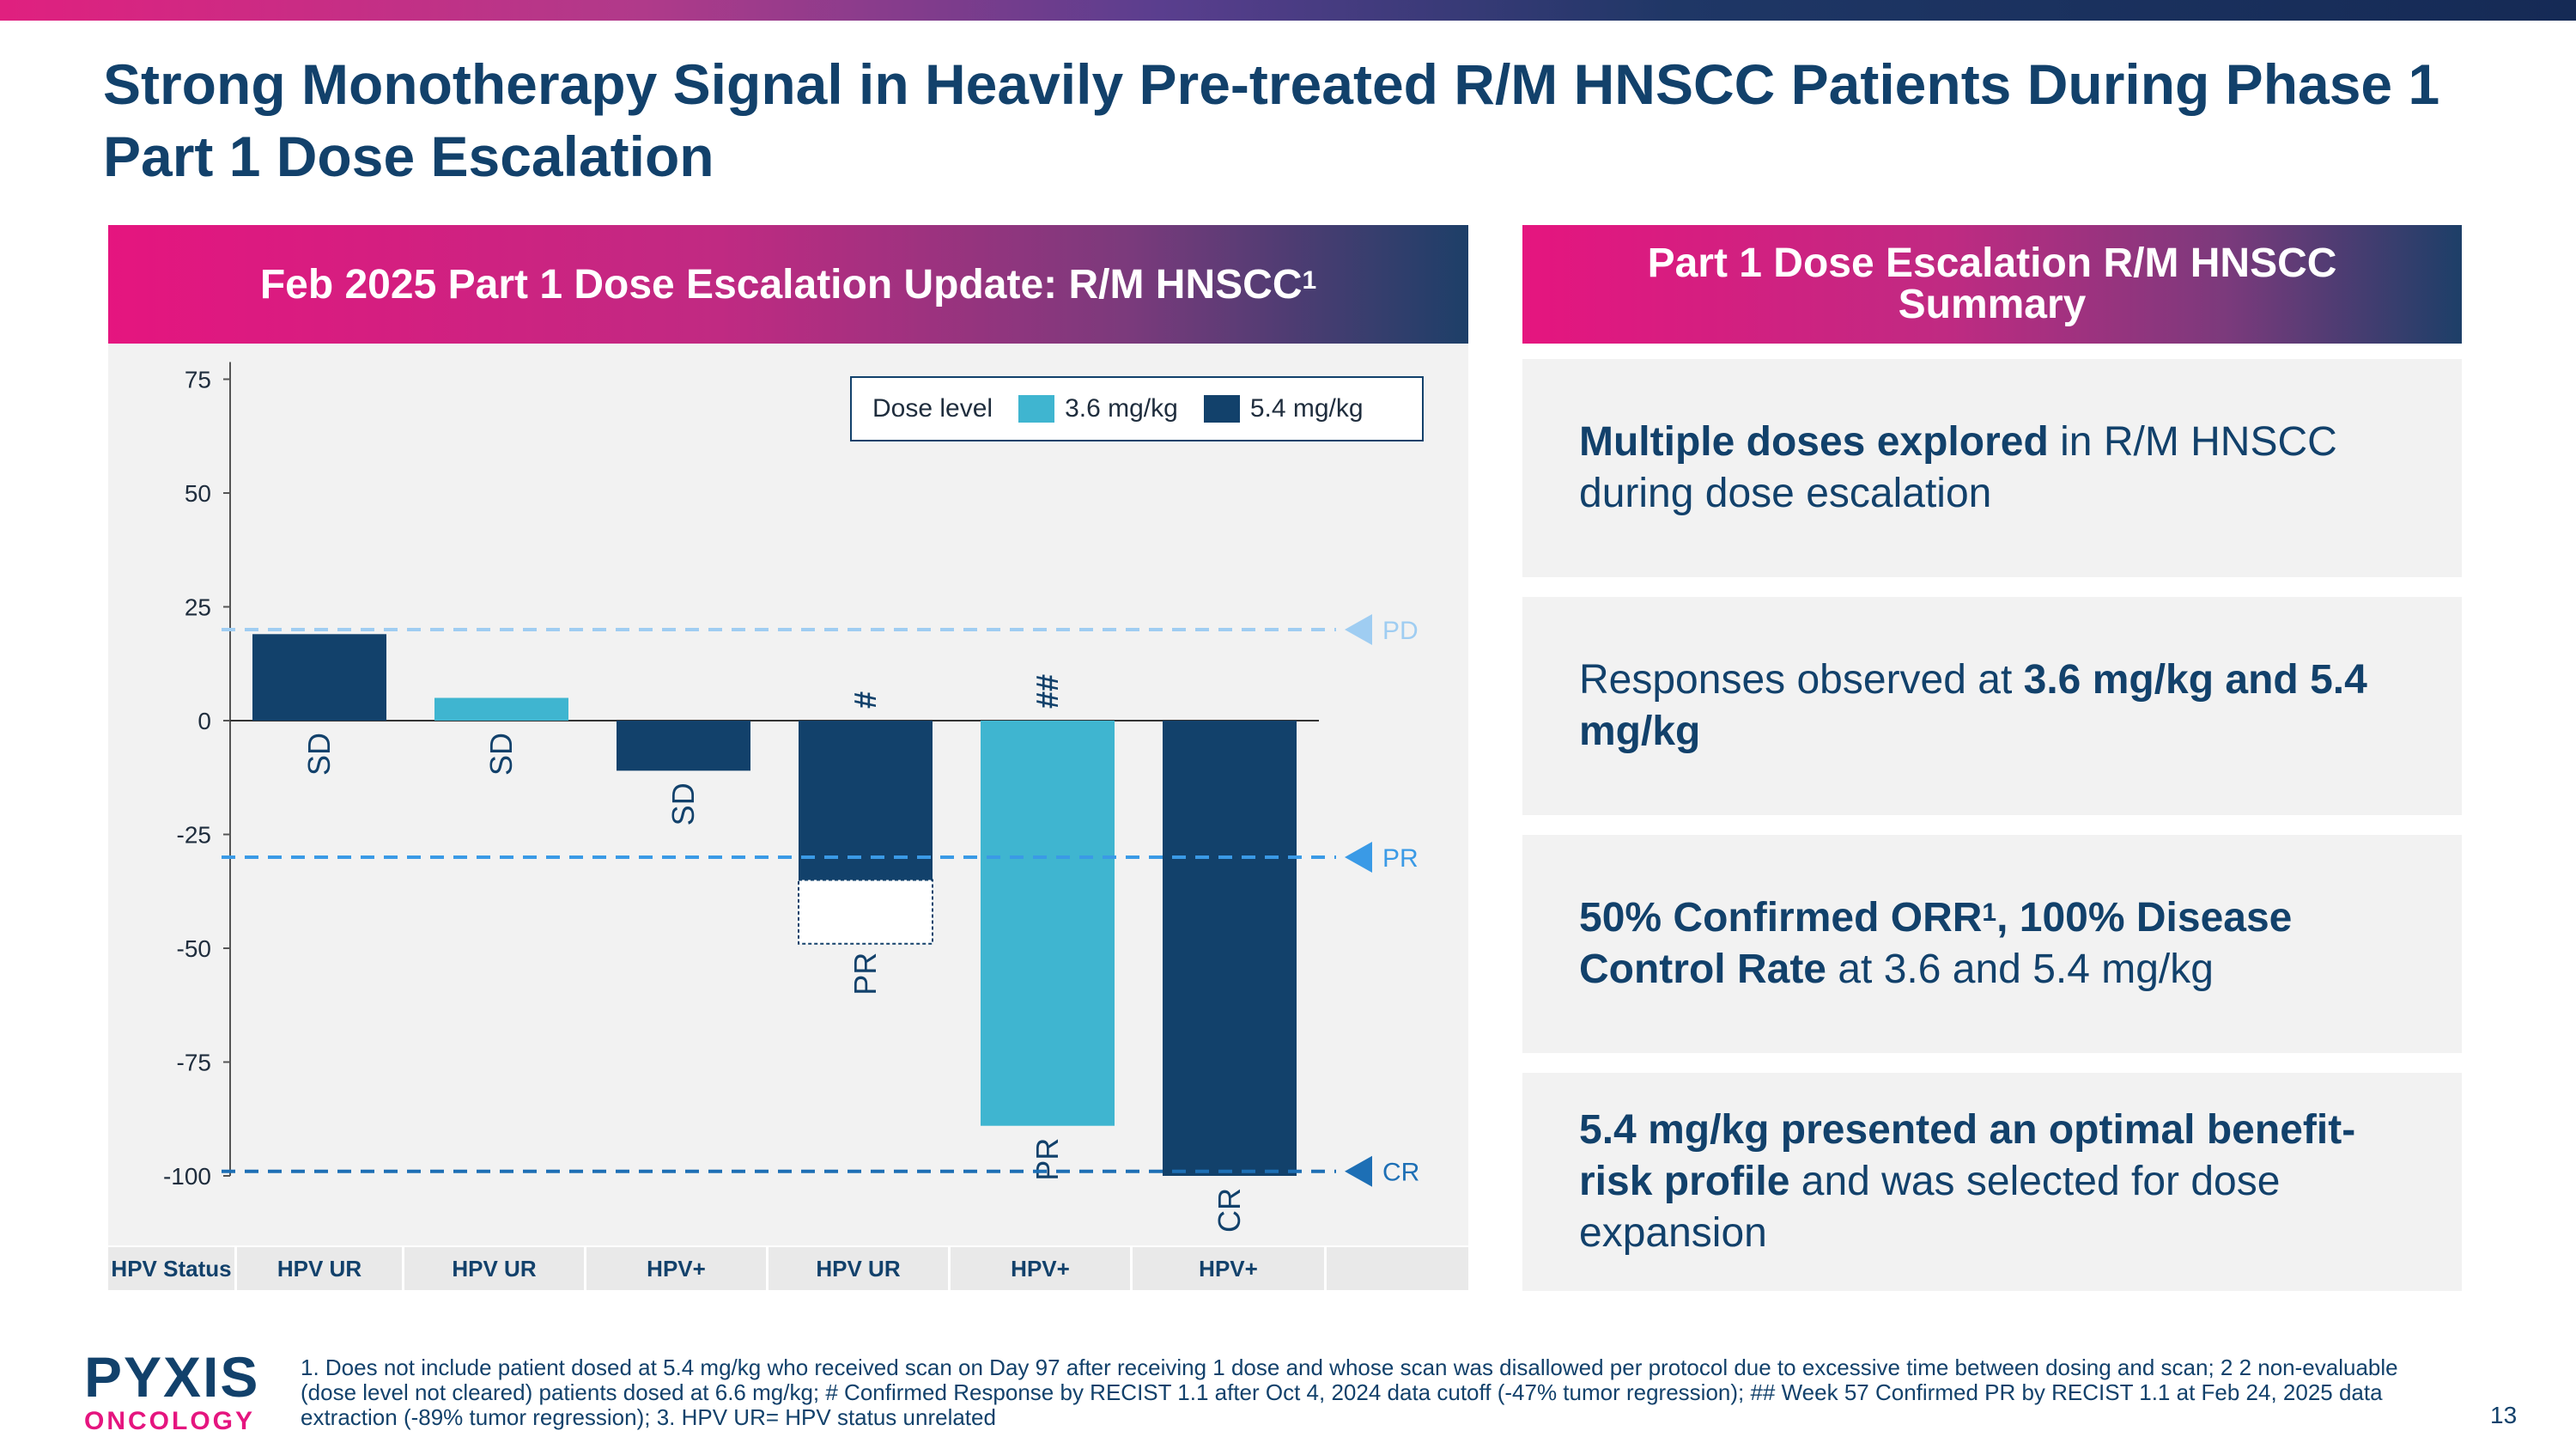  I want to click on bar-annotation: #, so click(865, 700).